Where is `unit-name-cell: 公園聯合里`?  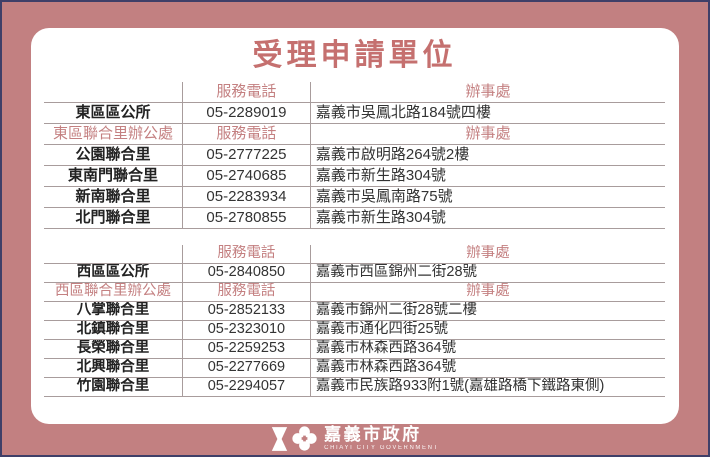
unit-name-cell: 公園聯合里 is located at coordinates (113, 155).